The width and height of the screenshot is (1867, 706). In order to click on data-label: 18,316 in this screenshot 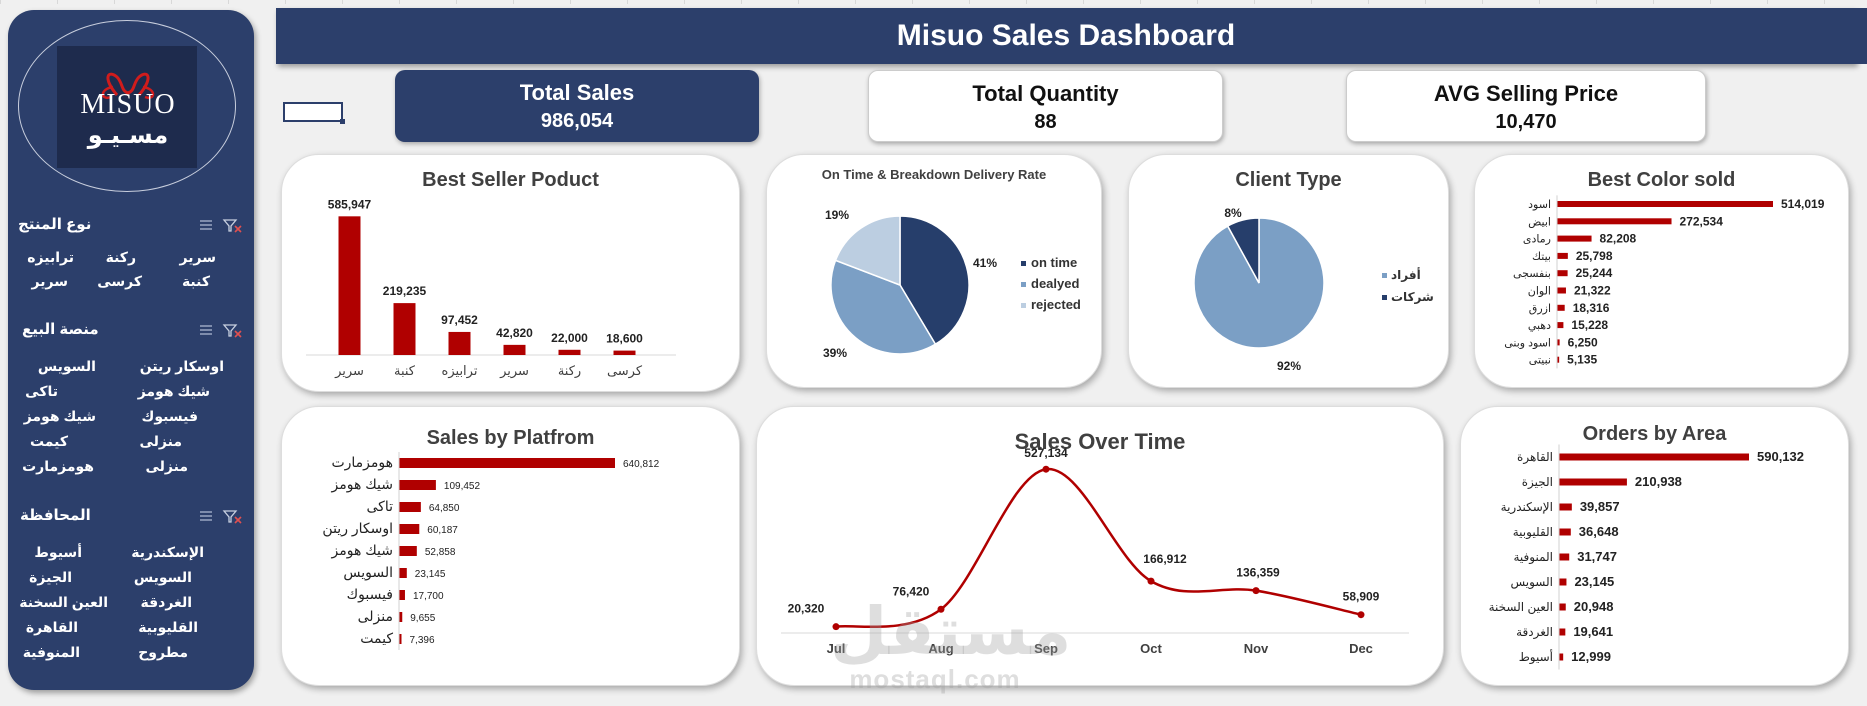, I will do `click(1591, 308)`.